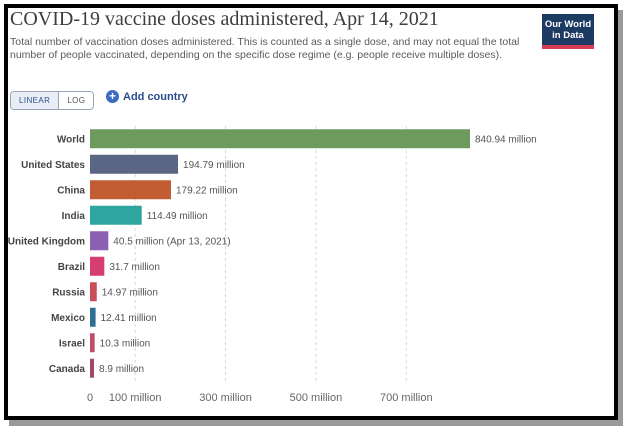  What do you see at coordinates (46, 241) in the screenshot?
I see `category-label: United Kingdom` at bounding box center [46, 241].